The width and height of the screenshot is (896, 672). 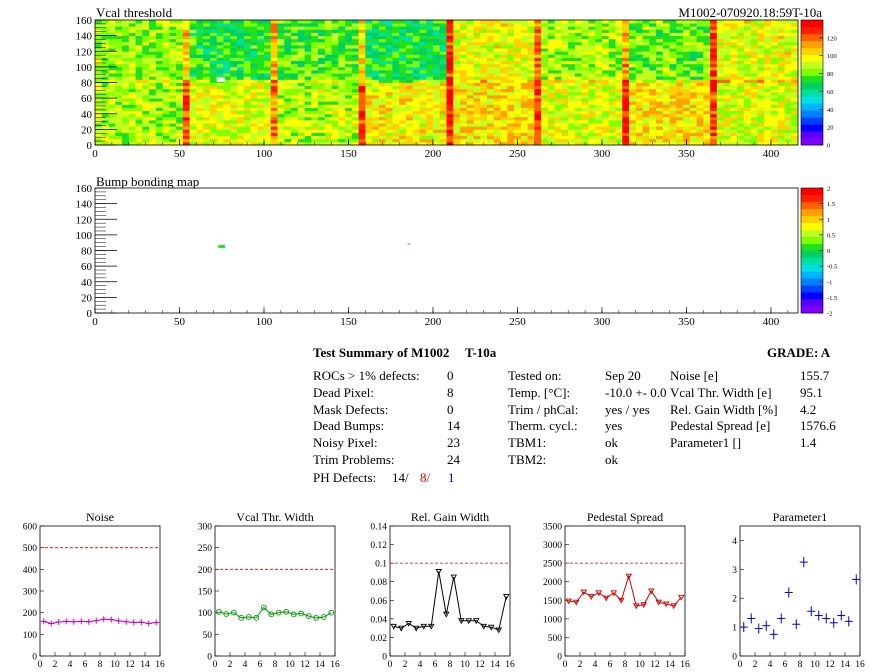 I want to click on palette-tick-label: 100, so click(x=832, y=56).